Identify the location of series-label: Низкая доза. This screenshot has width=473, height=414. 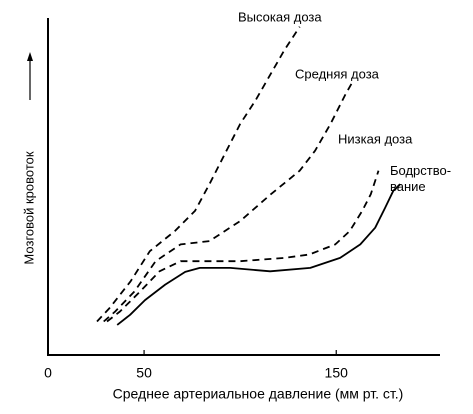
(375, 138).